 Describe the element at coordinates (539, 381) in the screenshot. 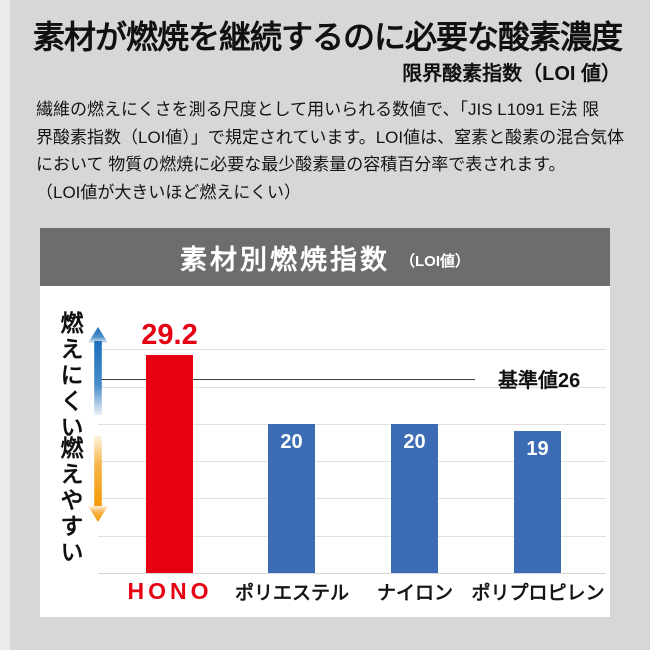

I see `reference-line-label: 基準値26` at that location.